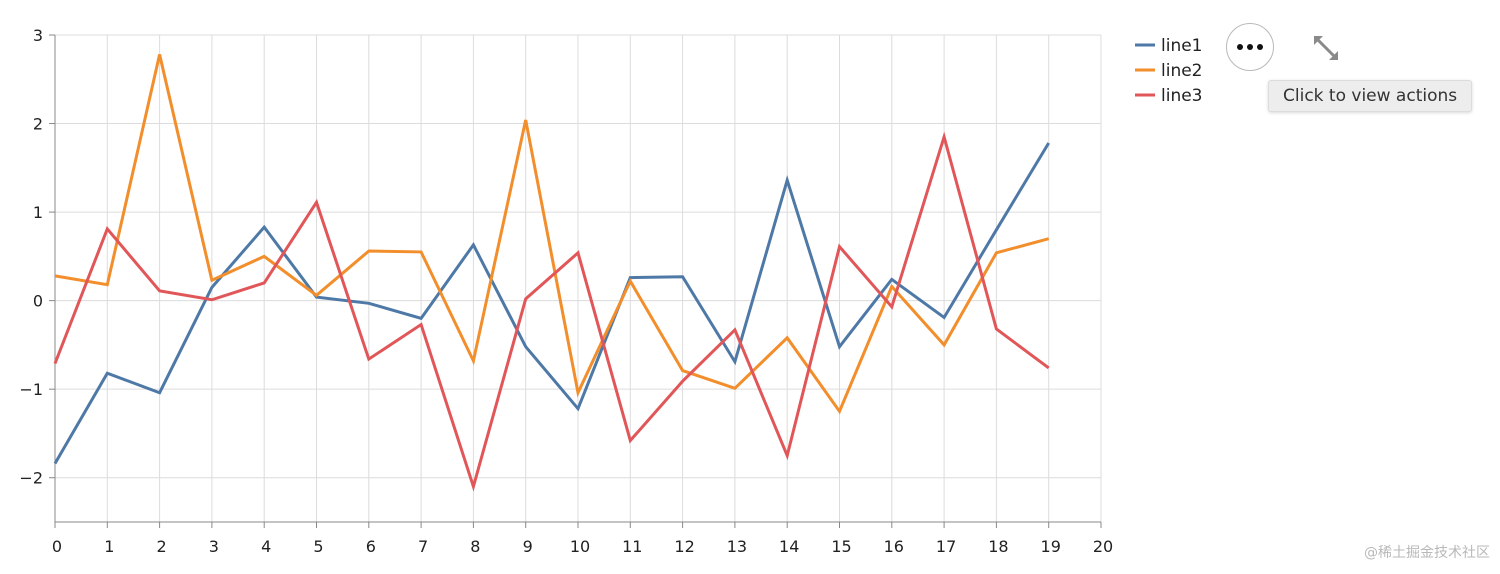  Describe the element at coordinates (1326, 48) in the screenshot. I see `expand-icon` at that location.